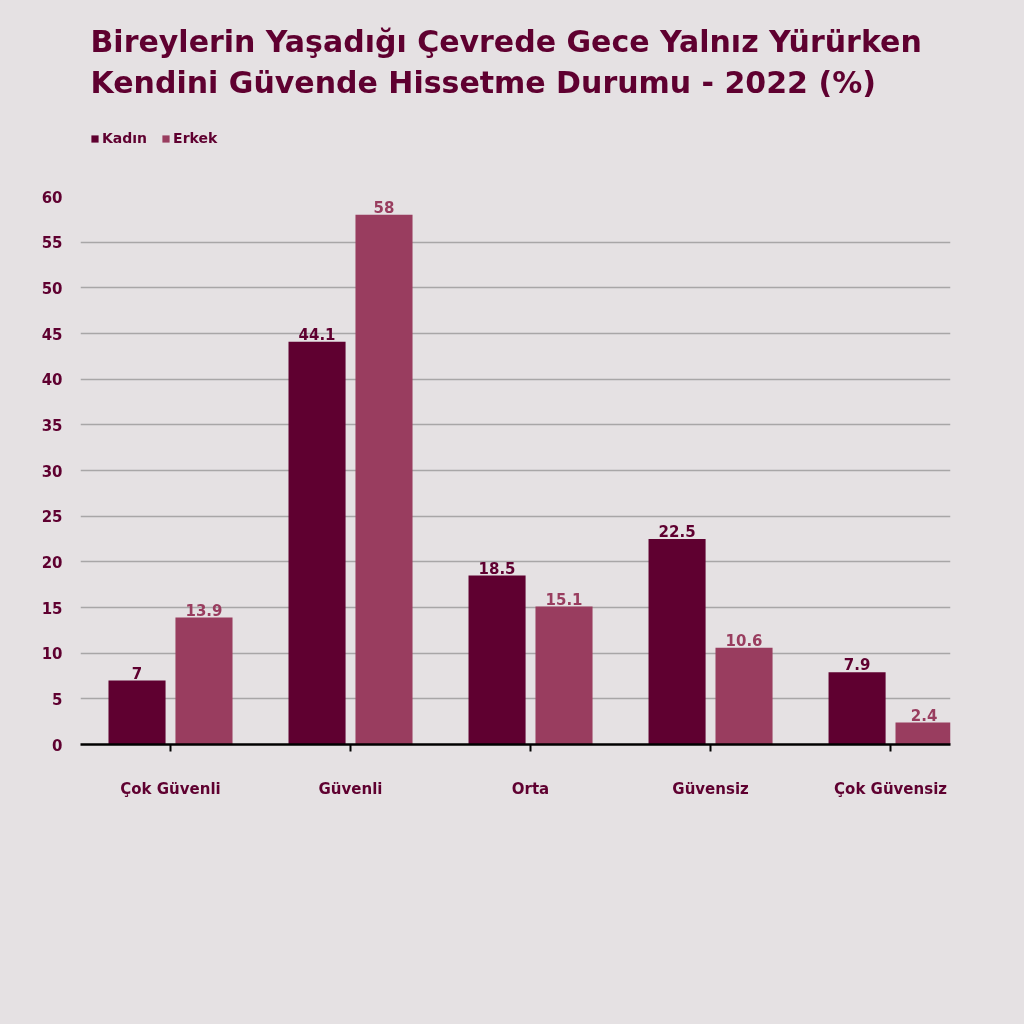 The height and width of the screenshot is (1024, 1024). I want to click on y-tick-label: 10, so click(52, 654).